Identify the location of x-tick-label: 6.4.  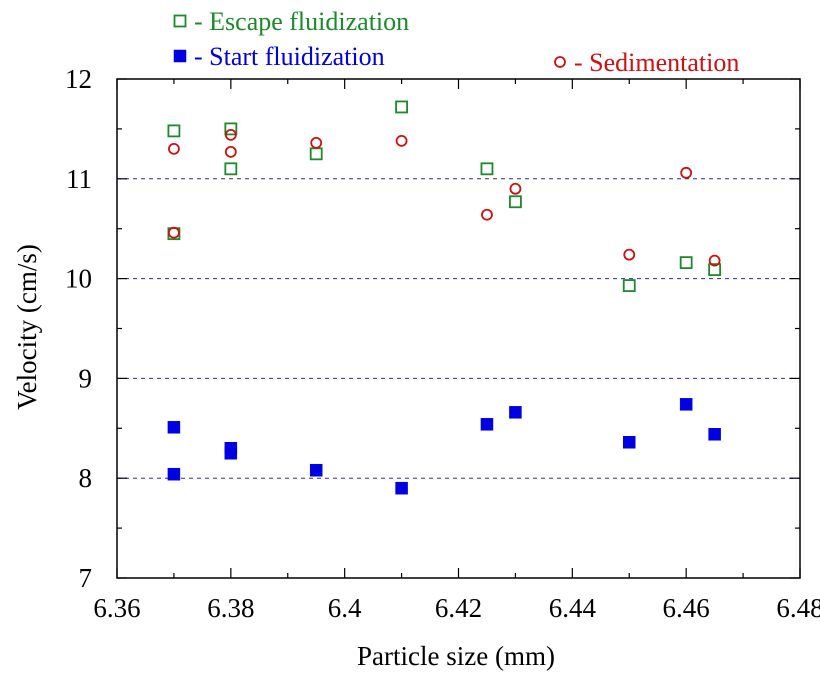
(345, 608).